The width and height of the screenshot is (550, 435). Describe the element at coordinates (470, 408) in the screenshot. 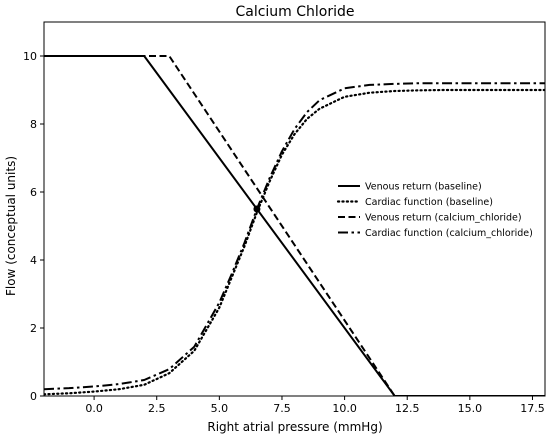

I see `x-tick-label: 15.0` at that location.